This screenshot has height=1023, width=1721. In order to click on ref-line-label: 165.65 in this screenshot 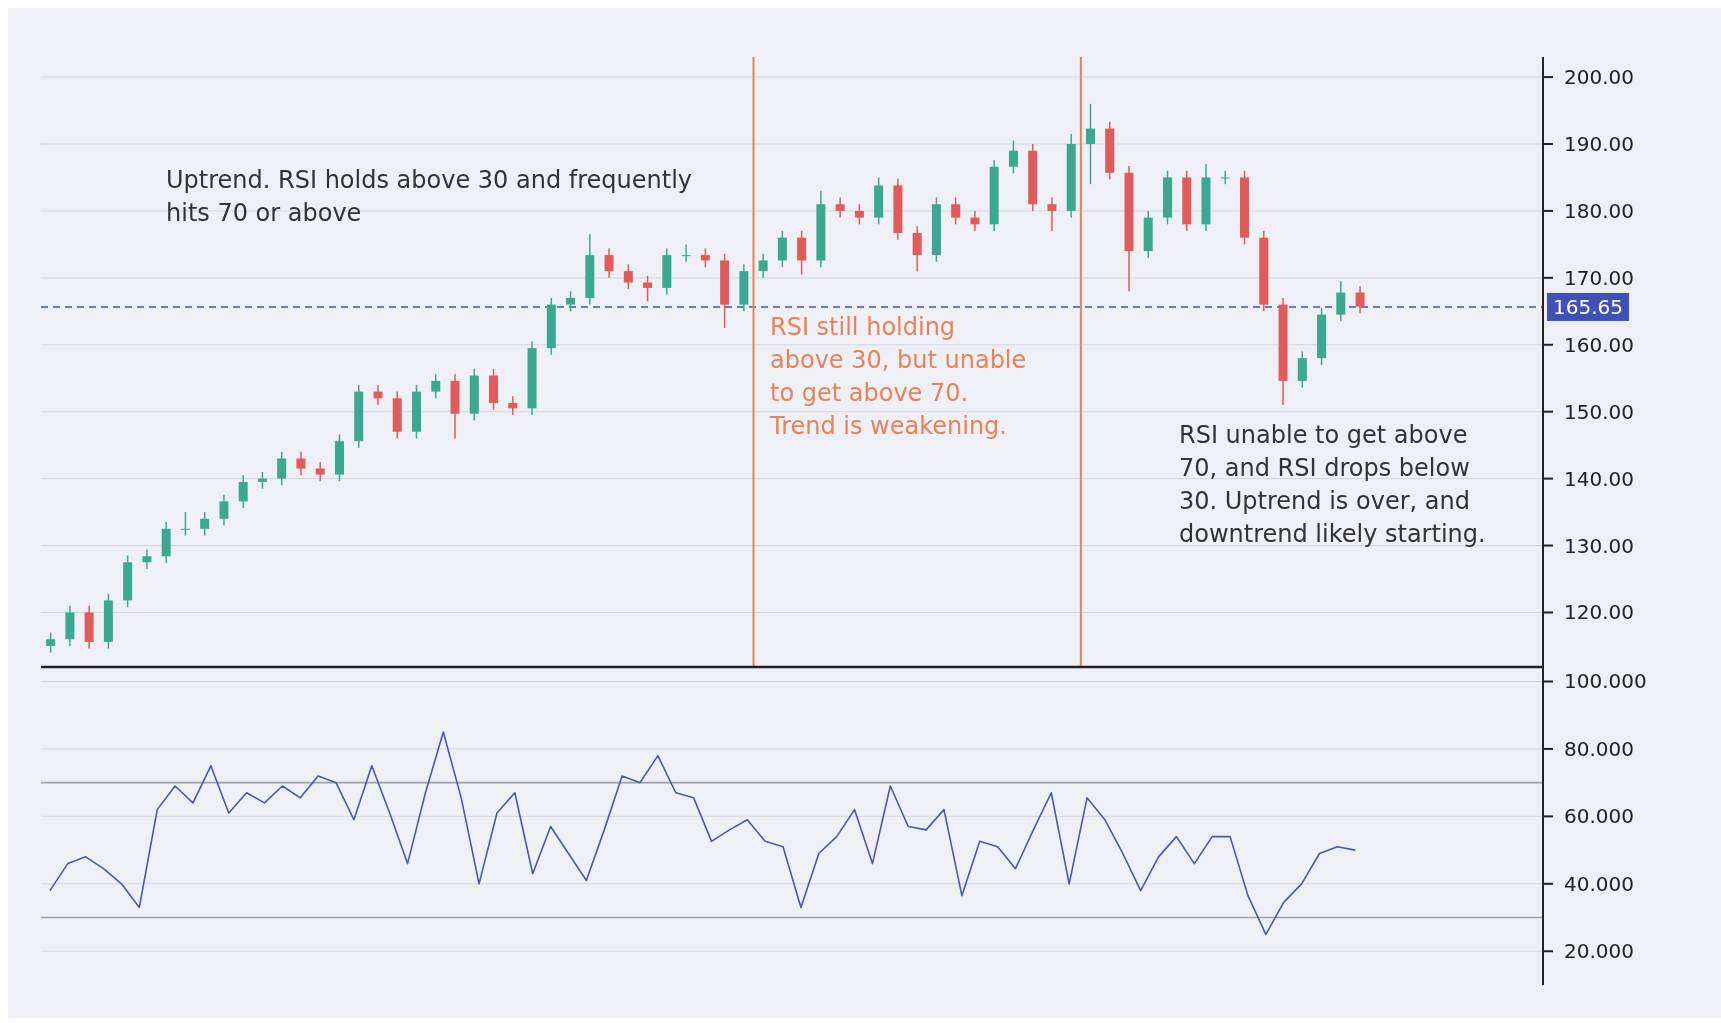, I will do `click(1588, 306)`.